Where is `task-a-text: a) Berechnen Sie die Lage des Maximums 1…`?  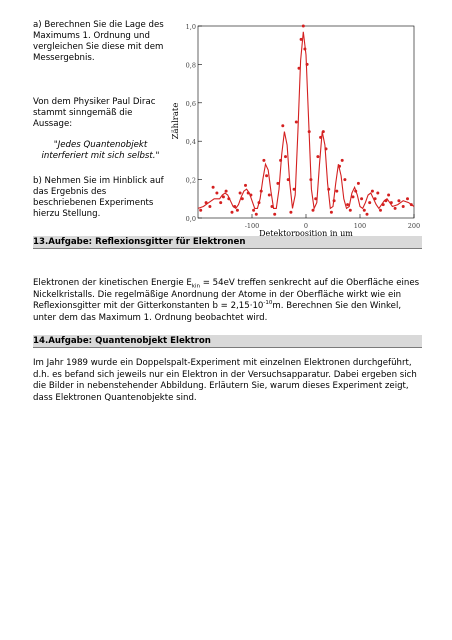
task-a-text: a) Berechnen Sie die Lage des Maximums 1… is located at coordinates (98, 41).